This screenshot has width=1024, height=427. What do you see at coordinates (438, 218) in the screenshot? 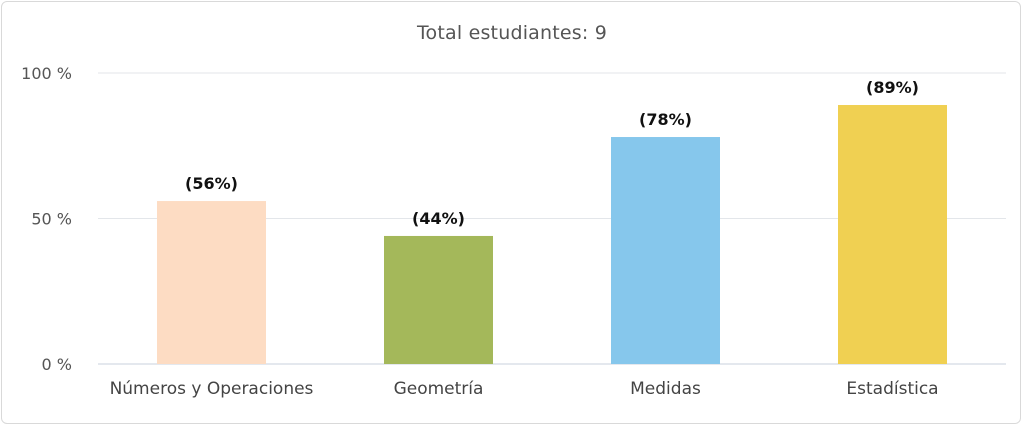
I see `data-label-1: (44%)` at bounding box center [438, 218].